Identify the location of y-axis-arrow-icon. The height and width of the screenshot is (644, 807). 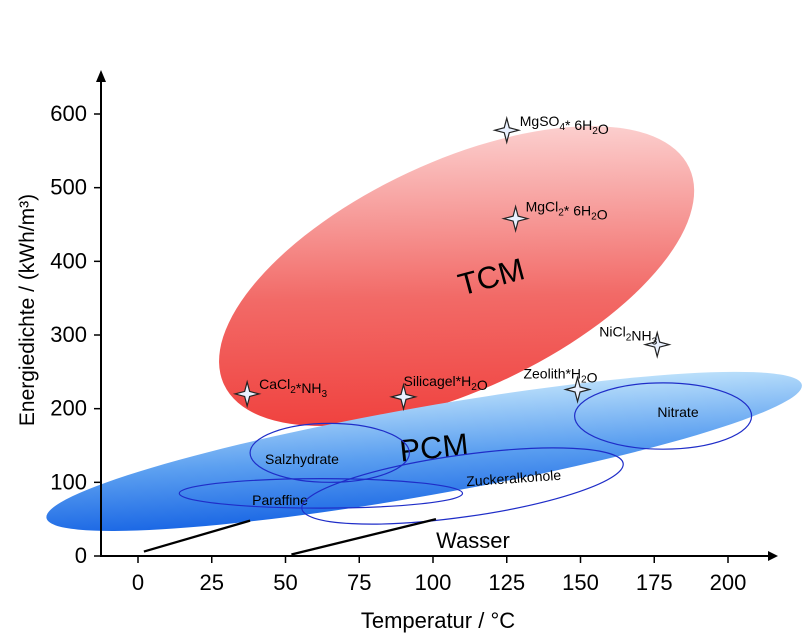
(101, 76).